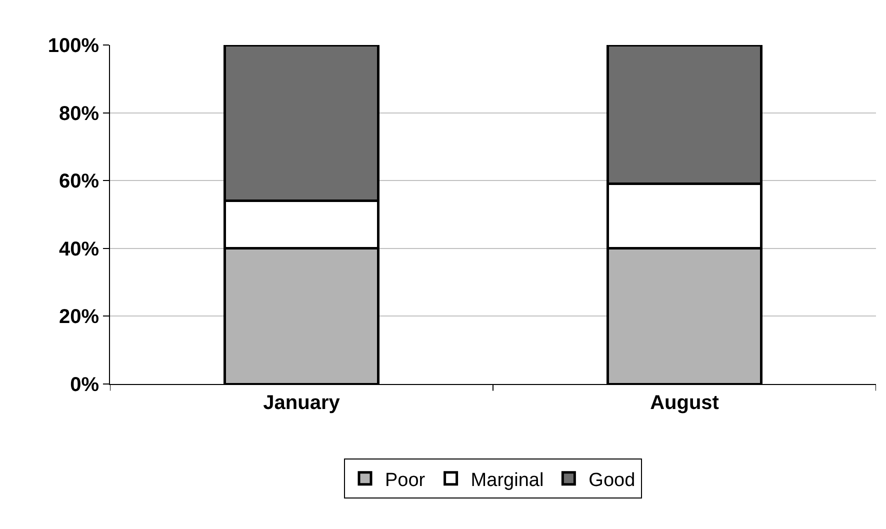 The image size is (886, 529). What do you see at coordinates (507, 480) in the screenshot?
I see `legend-label: Marginal` at bounding box center [507, 480].